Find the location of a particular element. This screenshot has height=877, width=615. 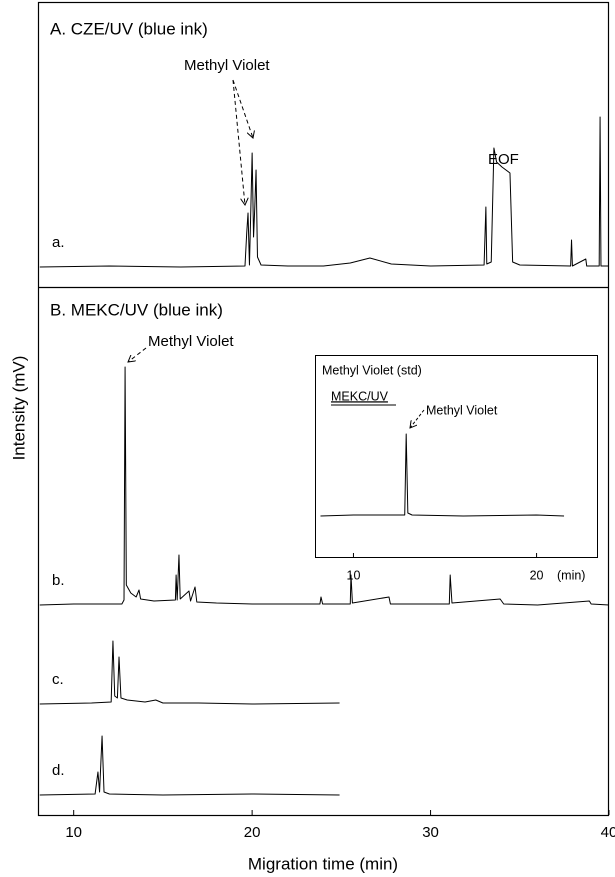

inset-x-label: (min) is located at coordinates (571, 575).